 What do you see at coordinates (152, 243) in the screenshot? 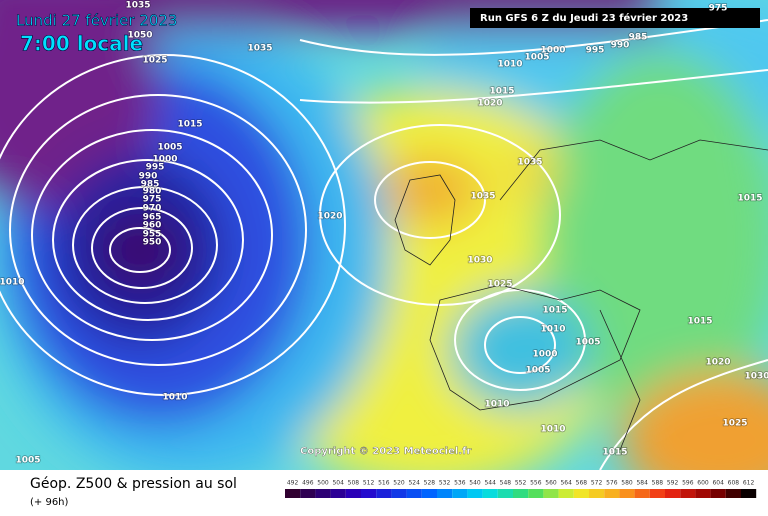
I see `isobar-label: 950` at bounding box center [152, 243].